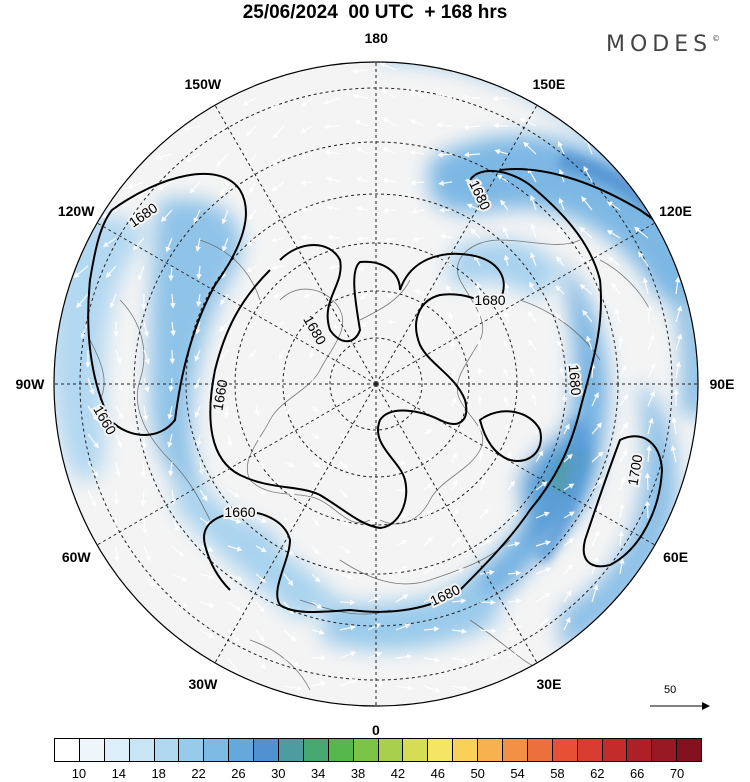 The height and width of the screenshot is (782, 750). I want to click on colorbar-tick-label: 38, so click(358, 773).